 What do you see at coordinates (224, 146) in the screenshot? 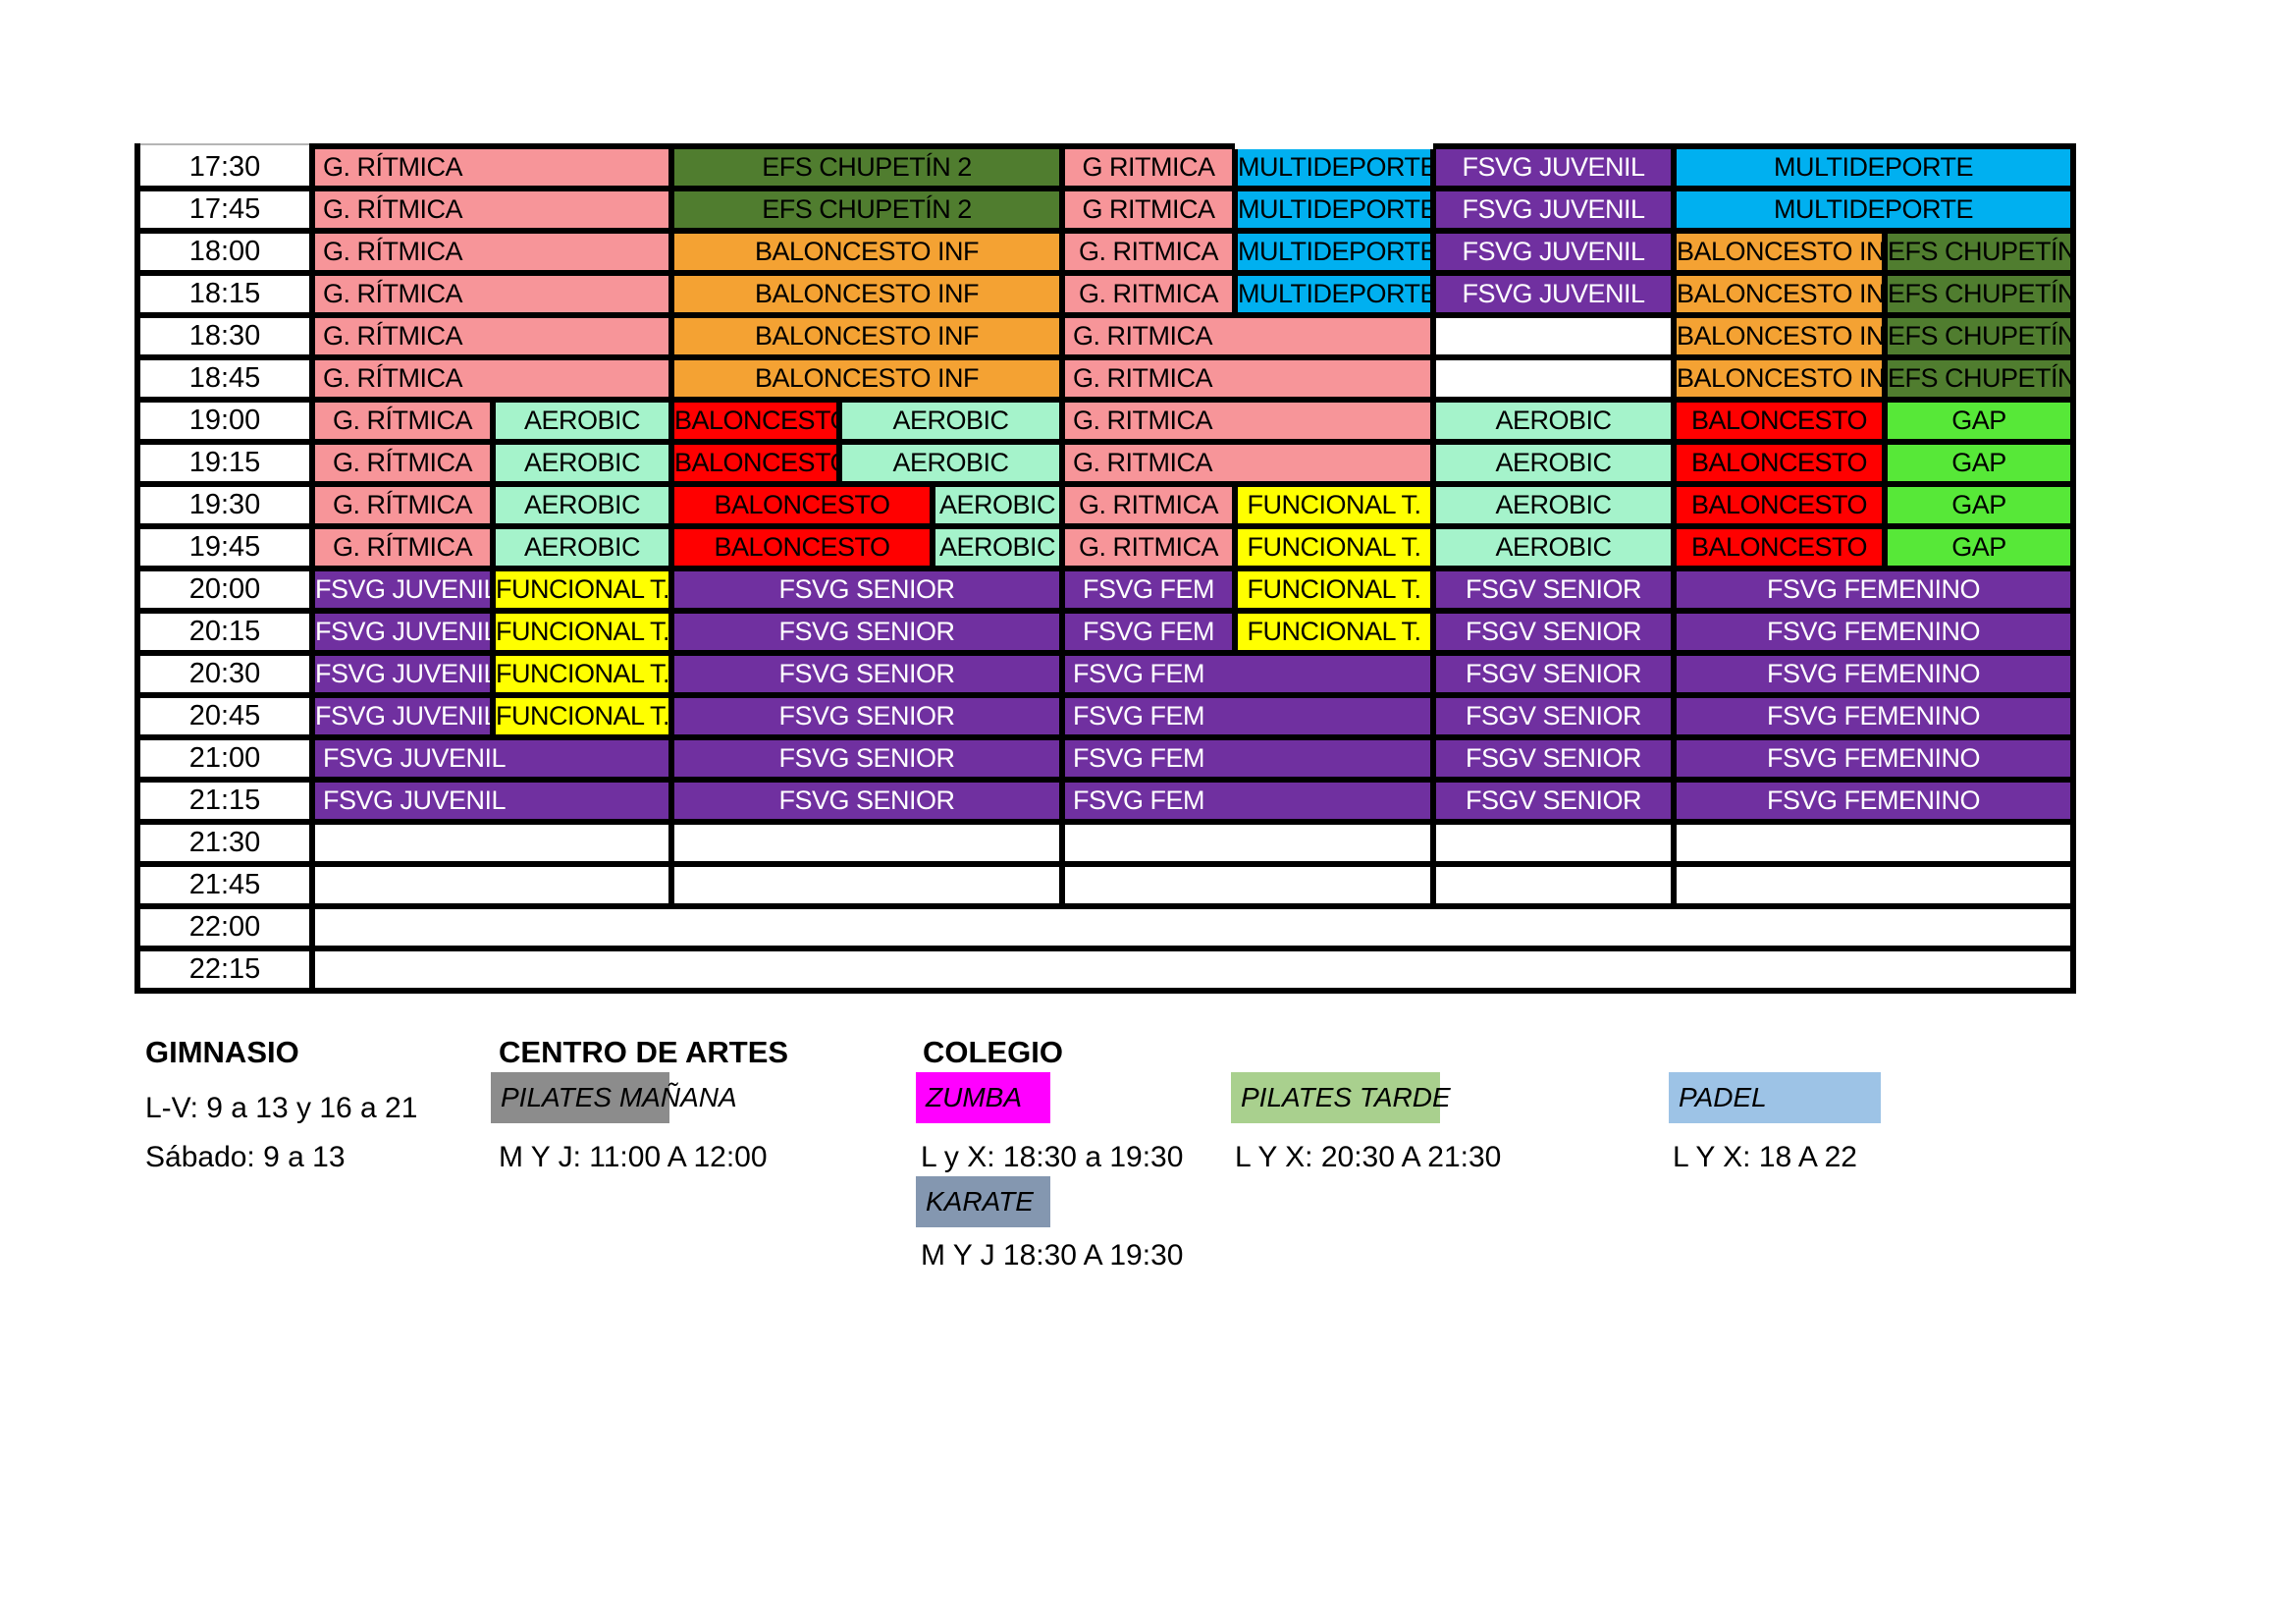
I see `time-column-top-edge` at bounding box center [224, 146].